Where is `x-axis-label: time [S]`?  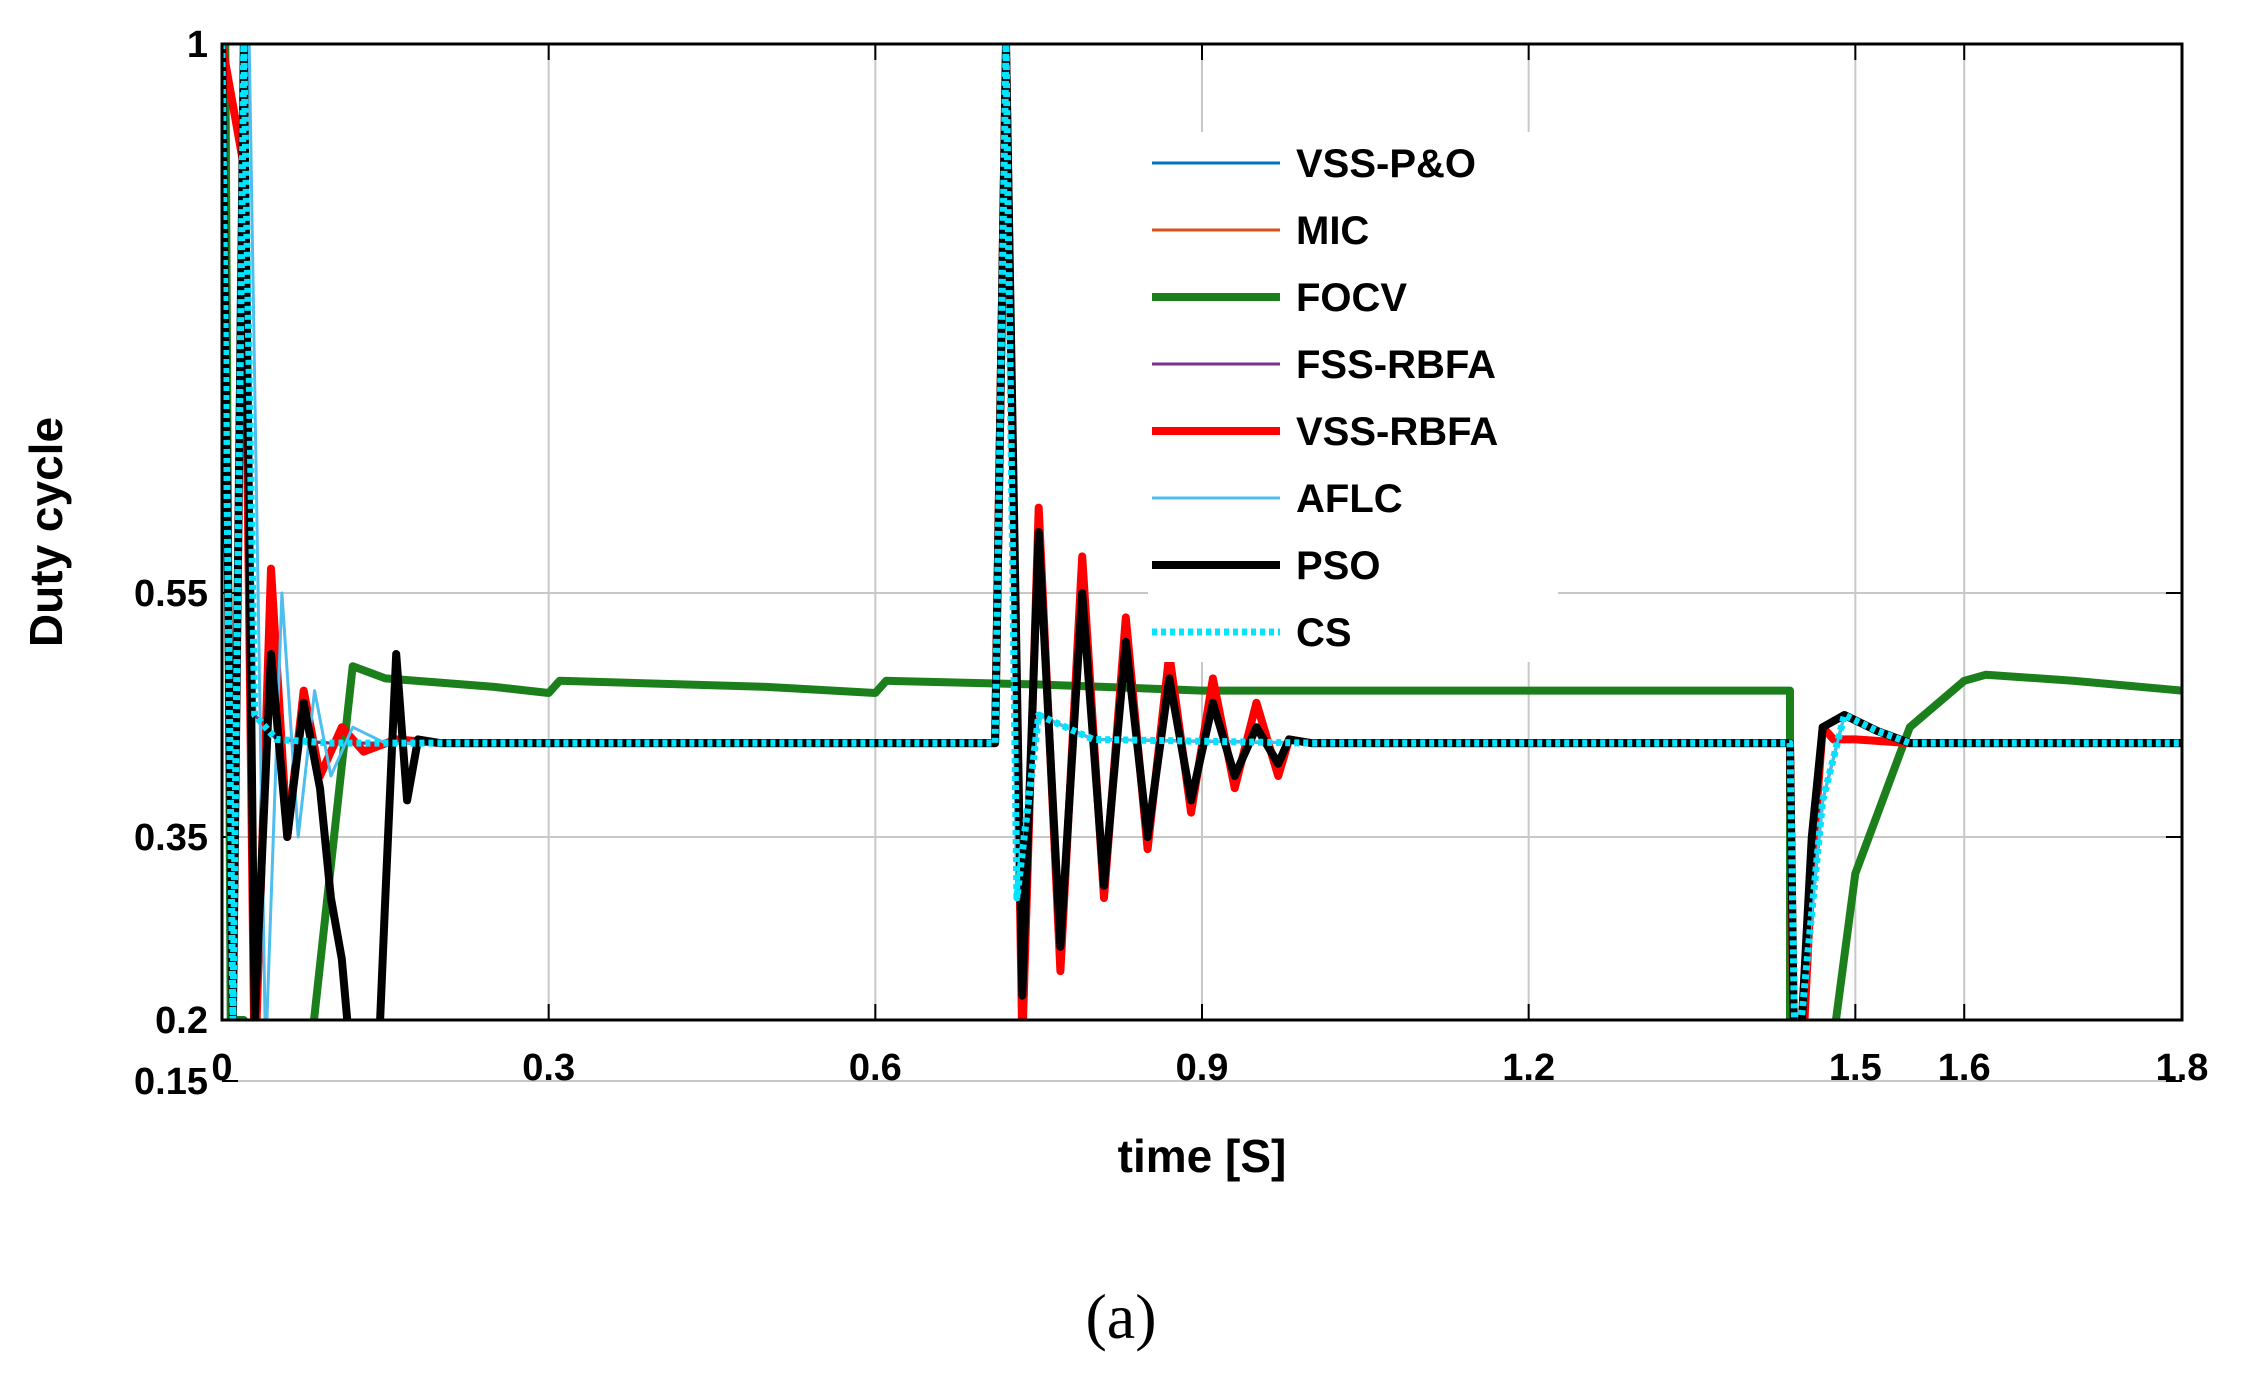 x-axis-label: time [S] is located at coordinates (1202, 1156).